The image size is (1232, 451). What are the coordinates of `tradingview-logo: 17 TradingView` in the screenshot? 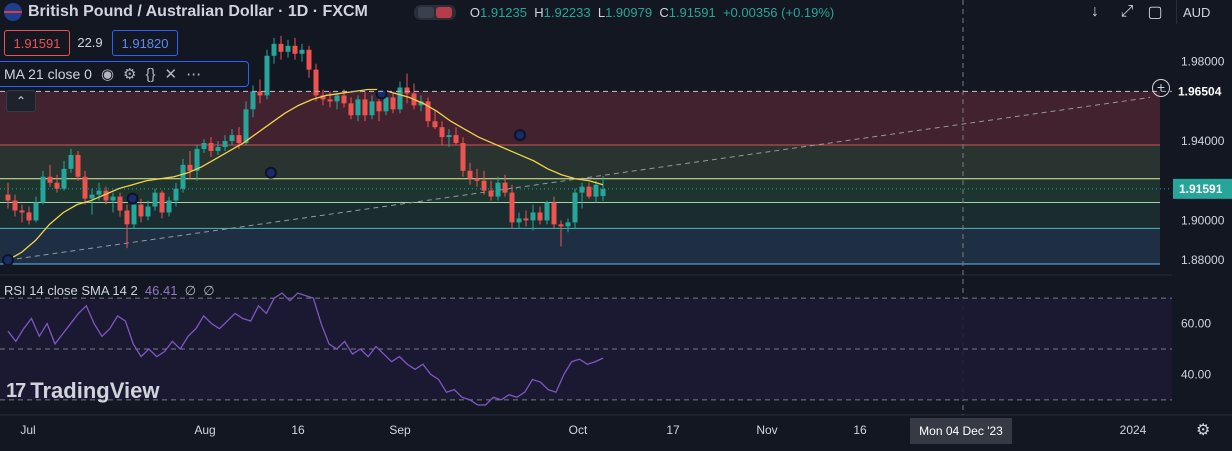 It's located at (82, 391).